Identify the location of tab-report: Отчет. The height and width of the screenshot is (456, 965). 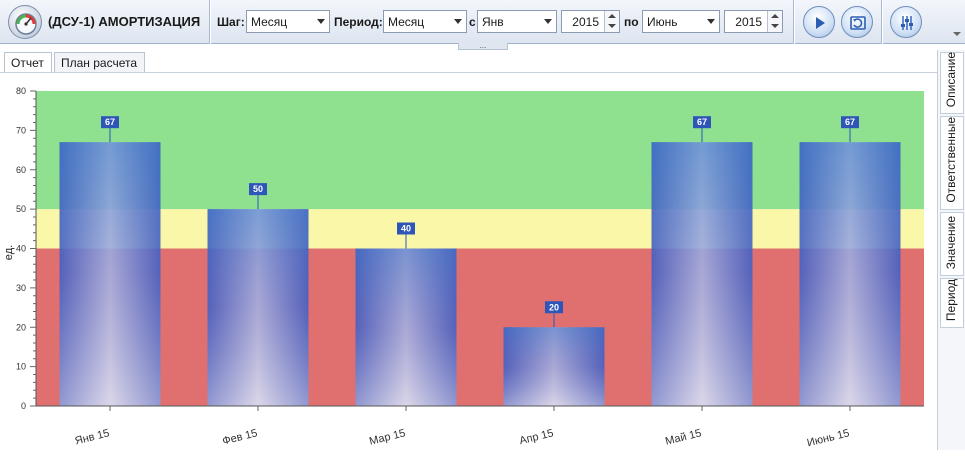
(28, 62).